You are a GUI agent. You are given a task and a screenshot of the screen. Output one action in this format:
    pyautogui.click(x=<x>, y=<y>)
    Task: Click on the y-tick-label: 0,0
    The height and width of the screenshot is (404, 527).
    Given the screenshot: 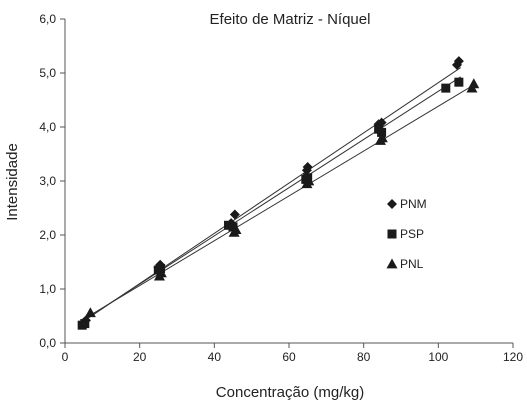 What is the action you would take?
    pyautogui.click(x=47, y=343)
    